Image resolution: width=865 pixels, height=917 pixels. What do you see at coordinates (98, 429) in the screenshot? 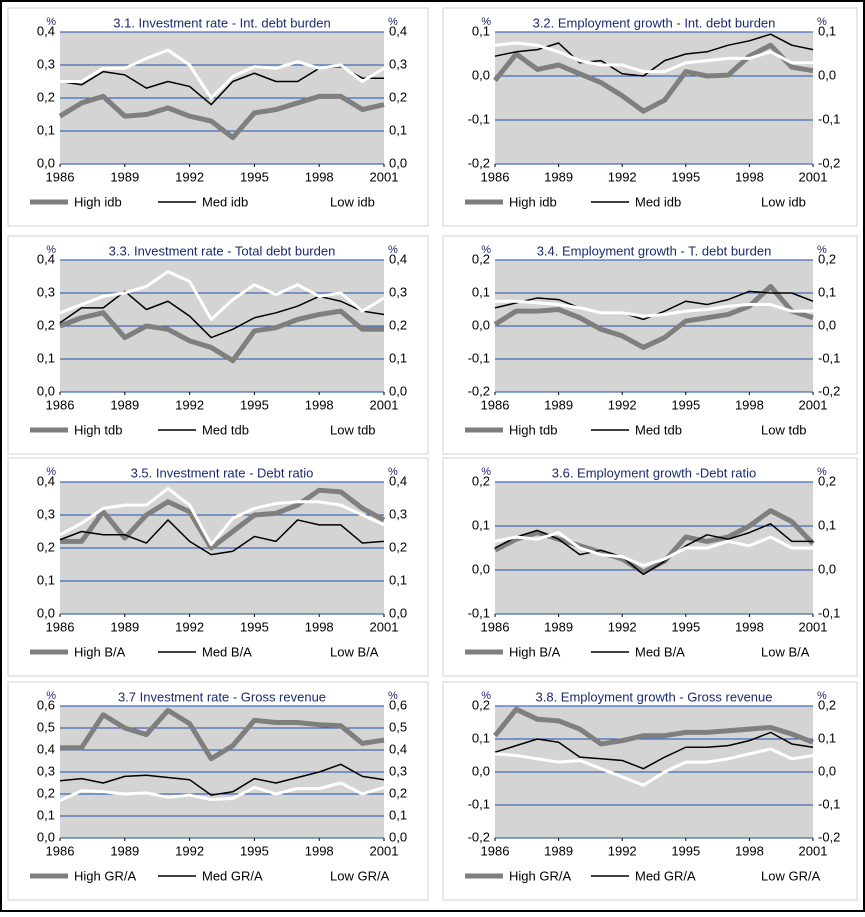
I see `legend-label: High tdb` at bounding box center [98, 429].